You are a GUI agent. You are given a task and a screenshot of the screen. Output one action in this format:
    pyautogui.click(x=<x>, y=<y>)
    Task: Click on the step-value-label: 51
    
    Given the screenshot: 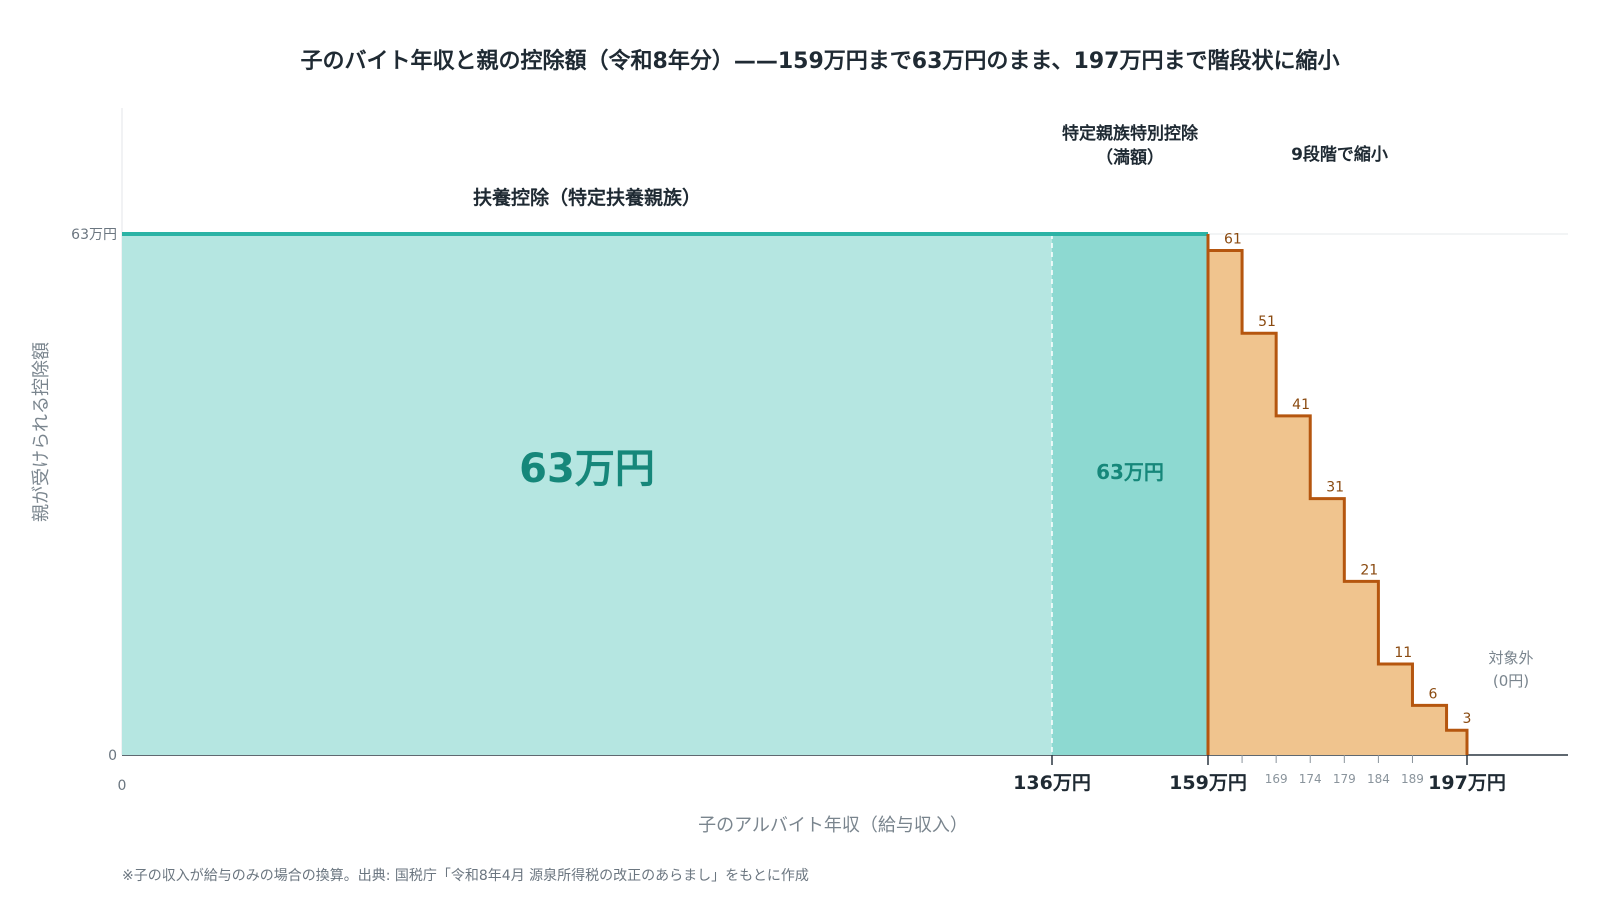 What is the action you would take?
    pyautogui.click(x=1267, y=322)
    